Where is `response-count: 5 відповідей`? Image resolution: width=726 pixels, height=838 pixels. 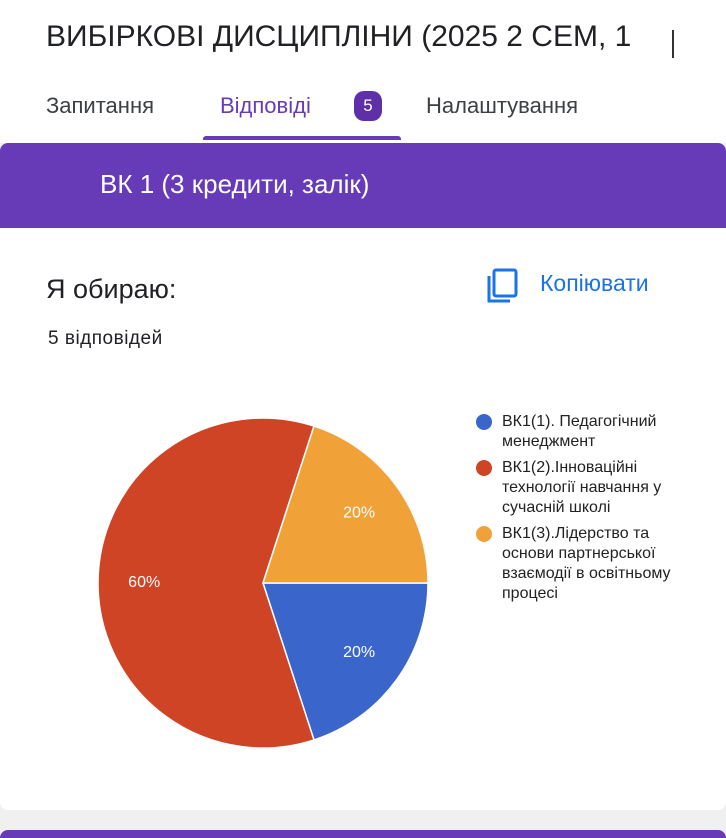
response-count: 5 відповідей is located at coordinates (105, 338).